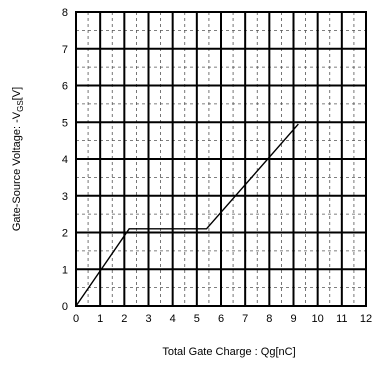 The height and width of the screenshot is (367, 379). What do you see at coordinates (65, 123) in the screenshot?
I see `y-tick-label: 5` at bounding box center [65, 123].